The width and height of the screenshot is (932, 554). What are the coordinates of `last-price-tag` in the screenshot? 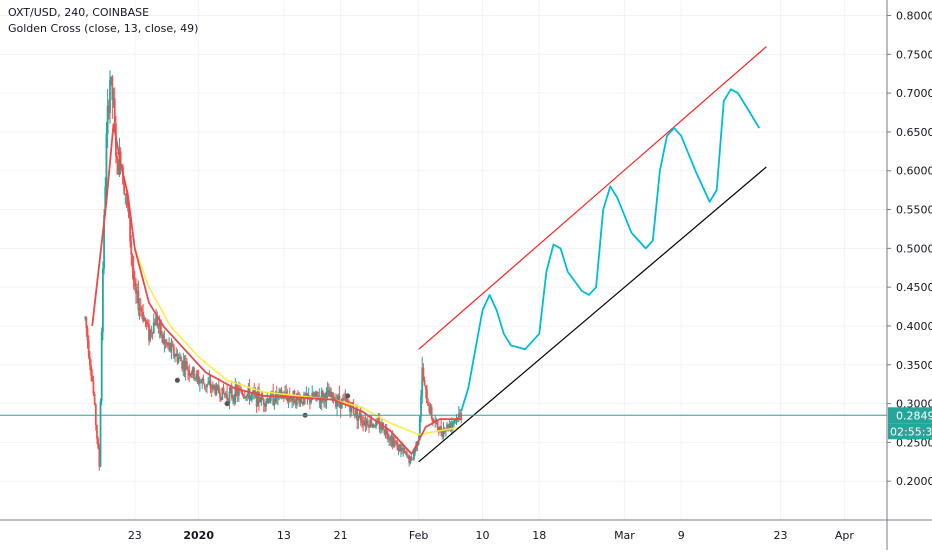 It's located at (910, 415).